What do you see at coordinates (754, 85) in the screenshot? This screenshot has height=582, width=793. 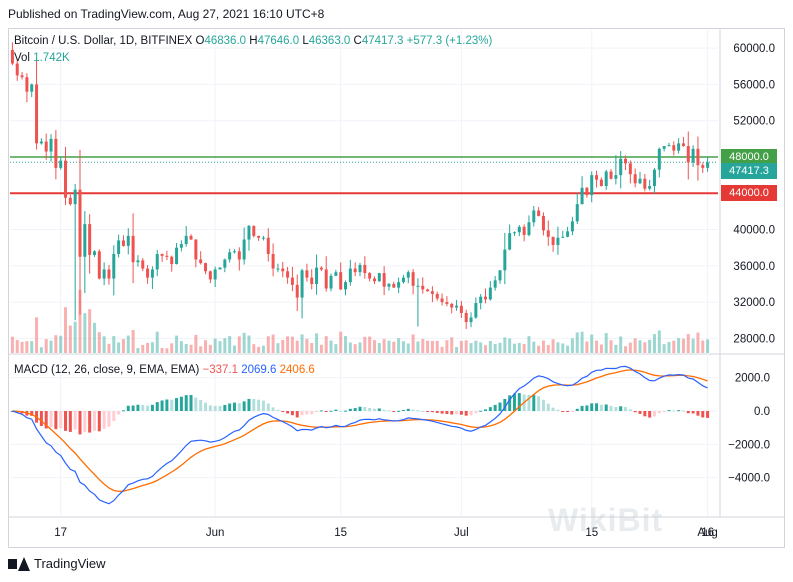 I see `price-tick-label: 56000.0` at bounding box center [754, 85].